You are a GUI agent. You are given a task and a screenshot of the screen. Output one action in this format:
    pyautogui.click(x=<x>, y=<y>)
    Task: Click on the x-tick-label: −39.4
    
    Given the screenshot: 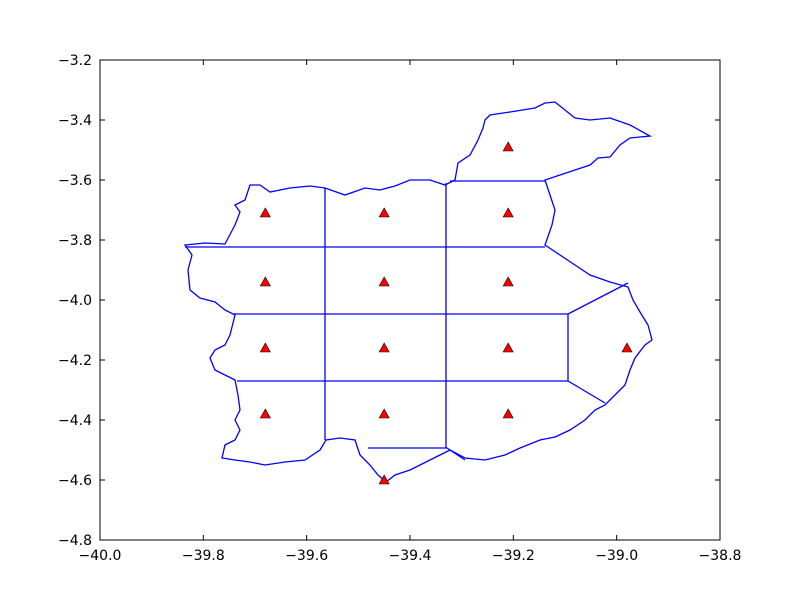 What is the action you would take?
    pyautogui.click(x=410, y=556)
    